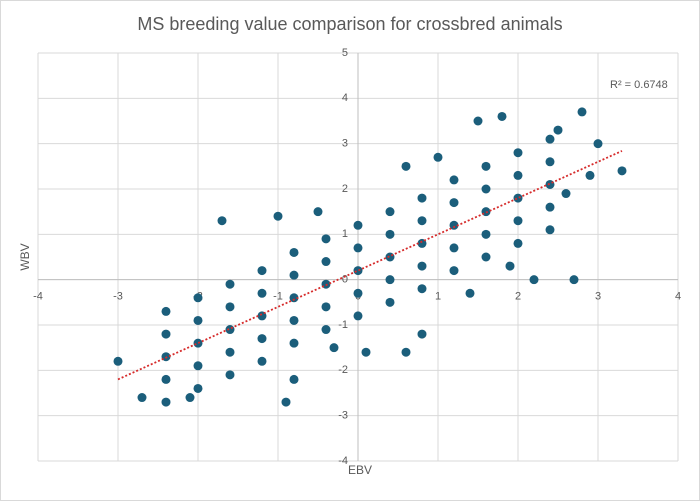 The height and width of the screenshot is (501, 700). What do you see at coordinates (278, 297) in the screenshot?
I see `x-tick-label: -1` at bounding box center [278, 297].